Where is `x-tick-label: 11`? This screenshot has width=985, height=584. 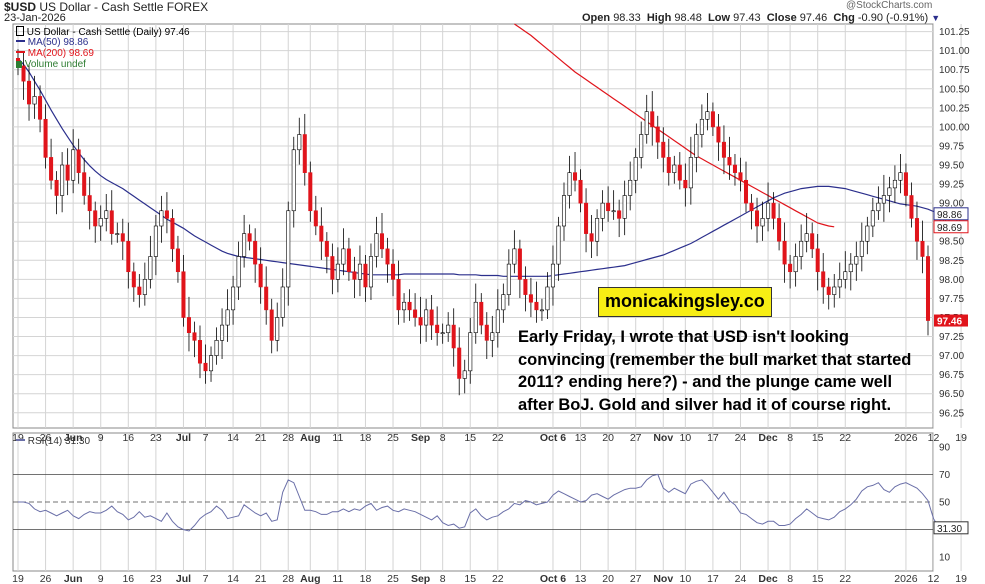 x-tick-label: 11 is located at coordinates (337, 438).